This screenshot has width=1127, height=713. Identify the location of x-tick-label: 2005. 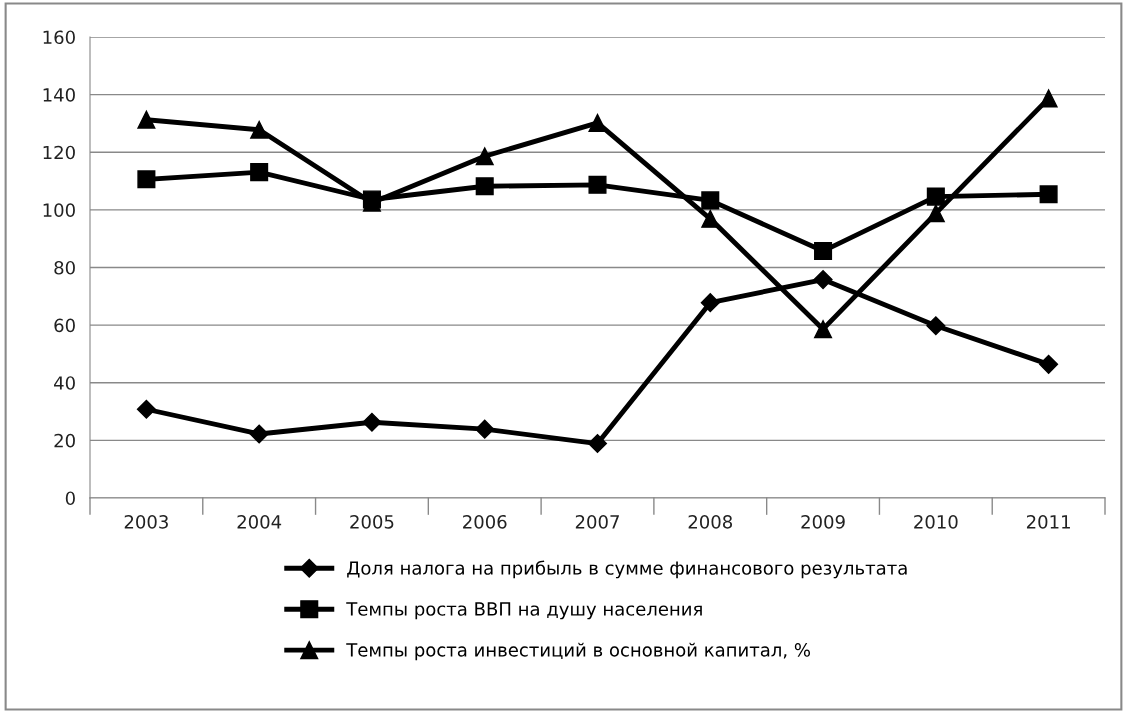
(372, 521).